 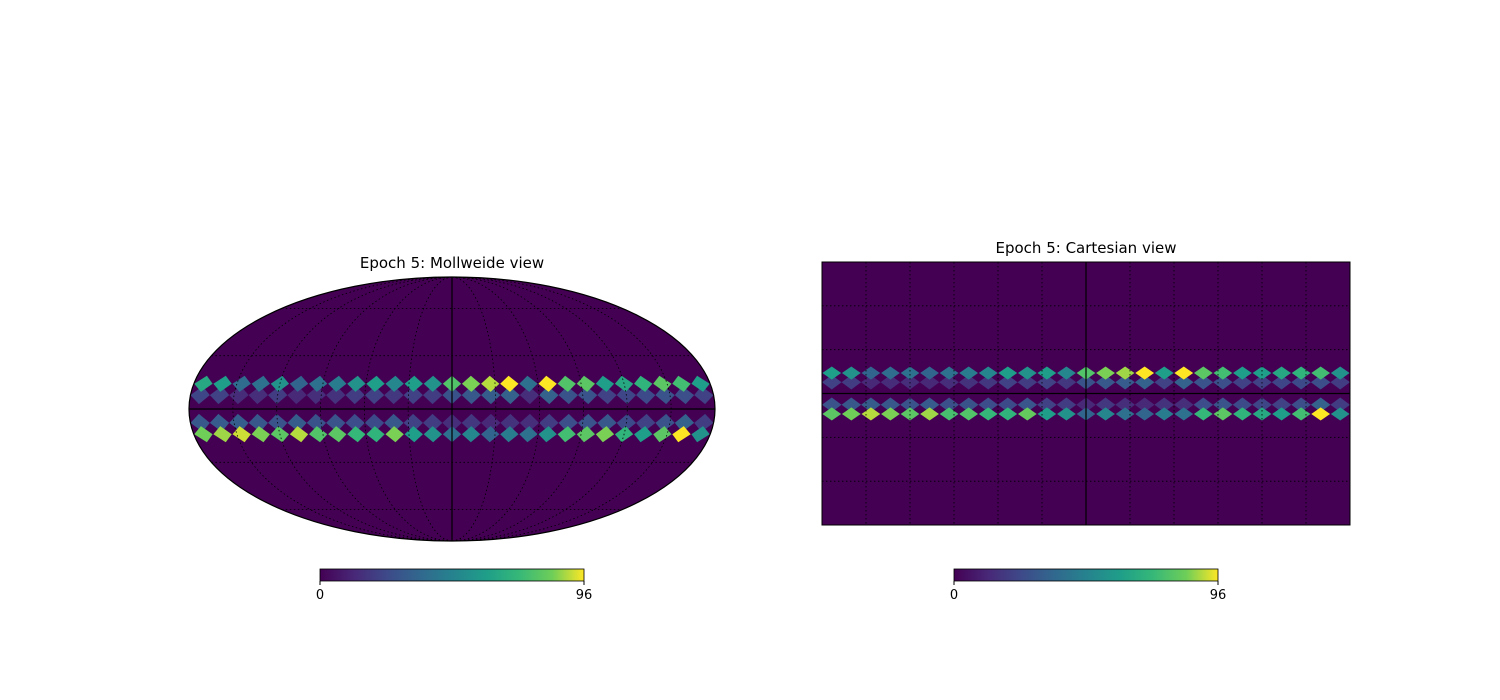 I want to click on cartesian-map-cells, so click(x=1086, y=393).